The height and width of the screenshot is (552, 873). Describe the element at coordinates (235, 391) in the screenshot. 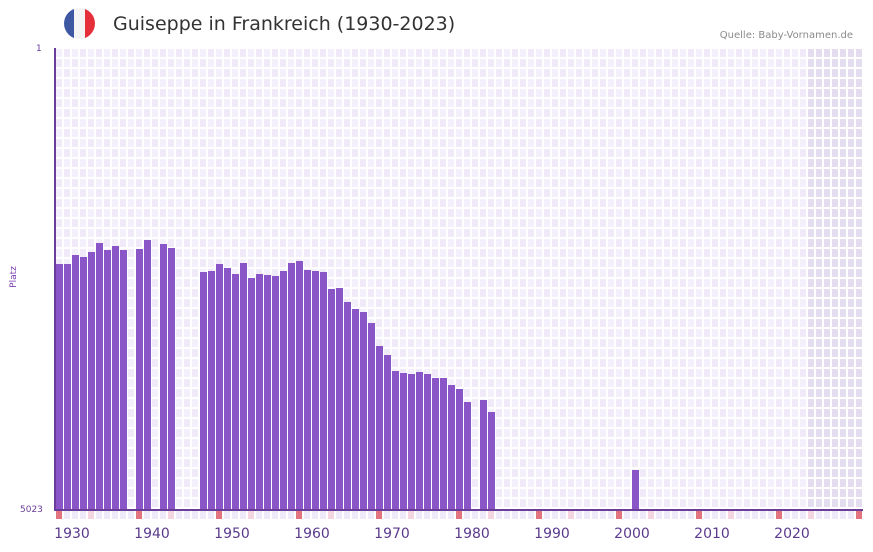

I see `bar-1952` at that location.